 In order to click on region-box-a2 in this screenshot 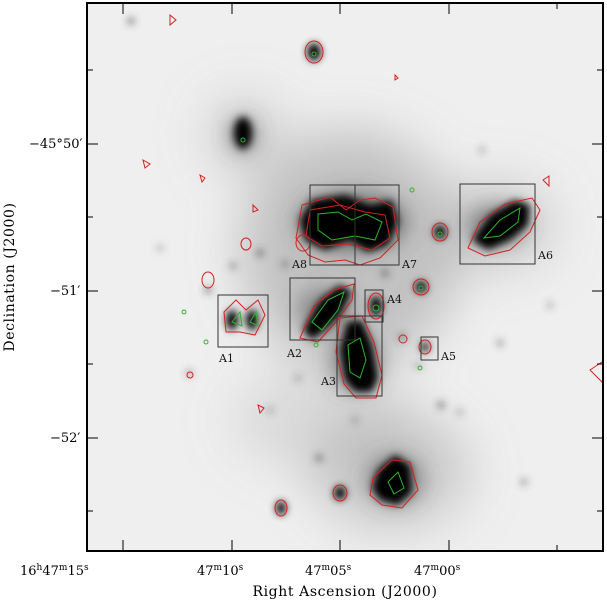, I will do `click(322, 309)`.